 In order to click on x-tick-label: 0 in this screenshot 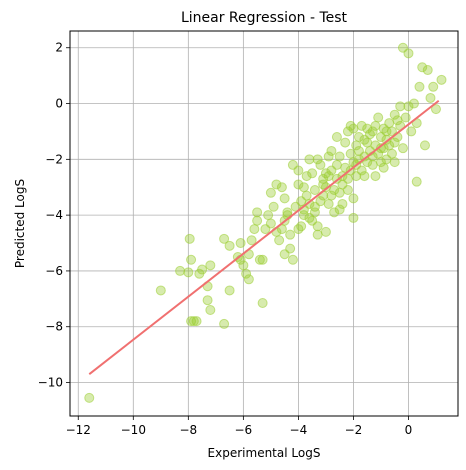, I will do `click(409, 430)`.